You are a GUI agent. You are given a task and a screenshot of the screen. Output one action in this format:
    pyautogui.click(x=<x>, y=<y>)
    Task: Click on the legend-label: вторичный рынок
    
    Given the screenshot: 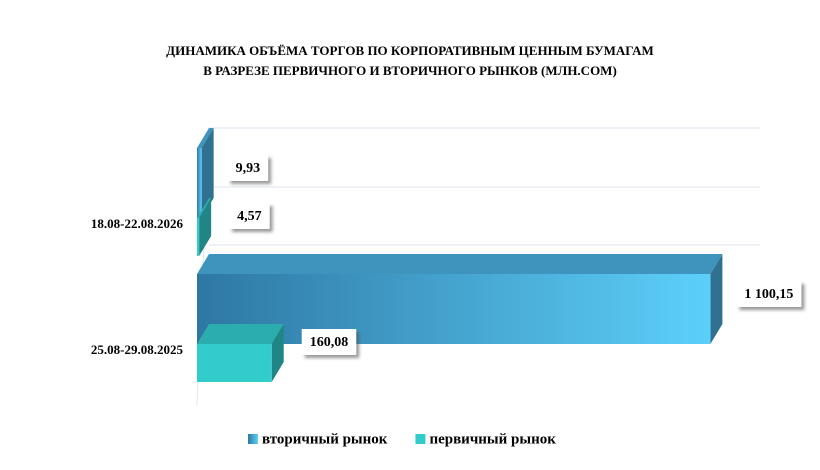 What is the action you would take?
    pyautogui.click(x=325, y=439)
    